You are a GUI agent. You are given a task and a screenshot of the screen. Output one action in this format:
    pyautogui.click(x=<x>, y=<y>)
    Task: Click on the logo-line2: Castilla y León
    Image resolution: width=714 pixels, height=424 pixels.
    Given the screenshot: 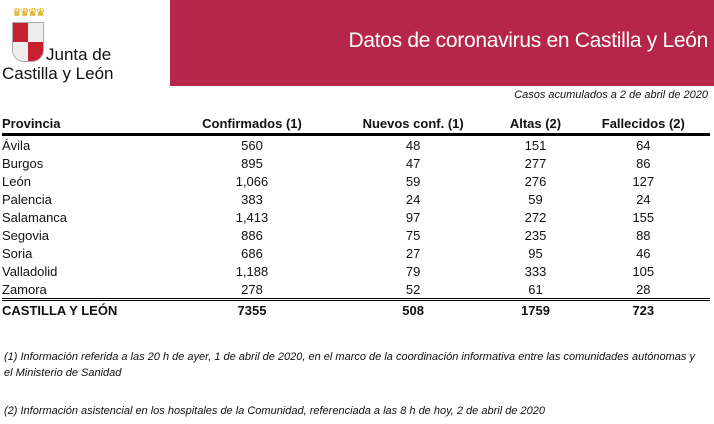 What is the action you would take?
    pyautogui.click(x=58, y=73)
    